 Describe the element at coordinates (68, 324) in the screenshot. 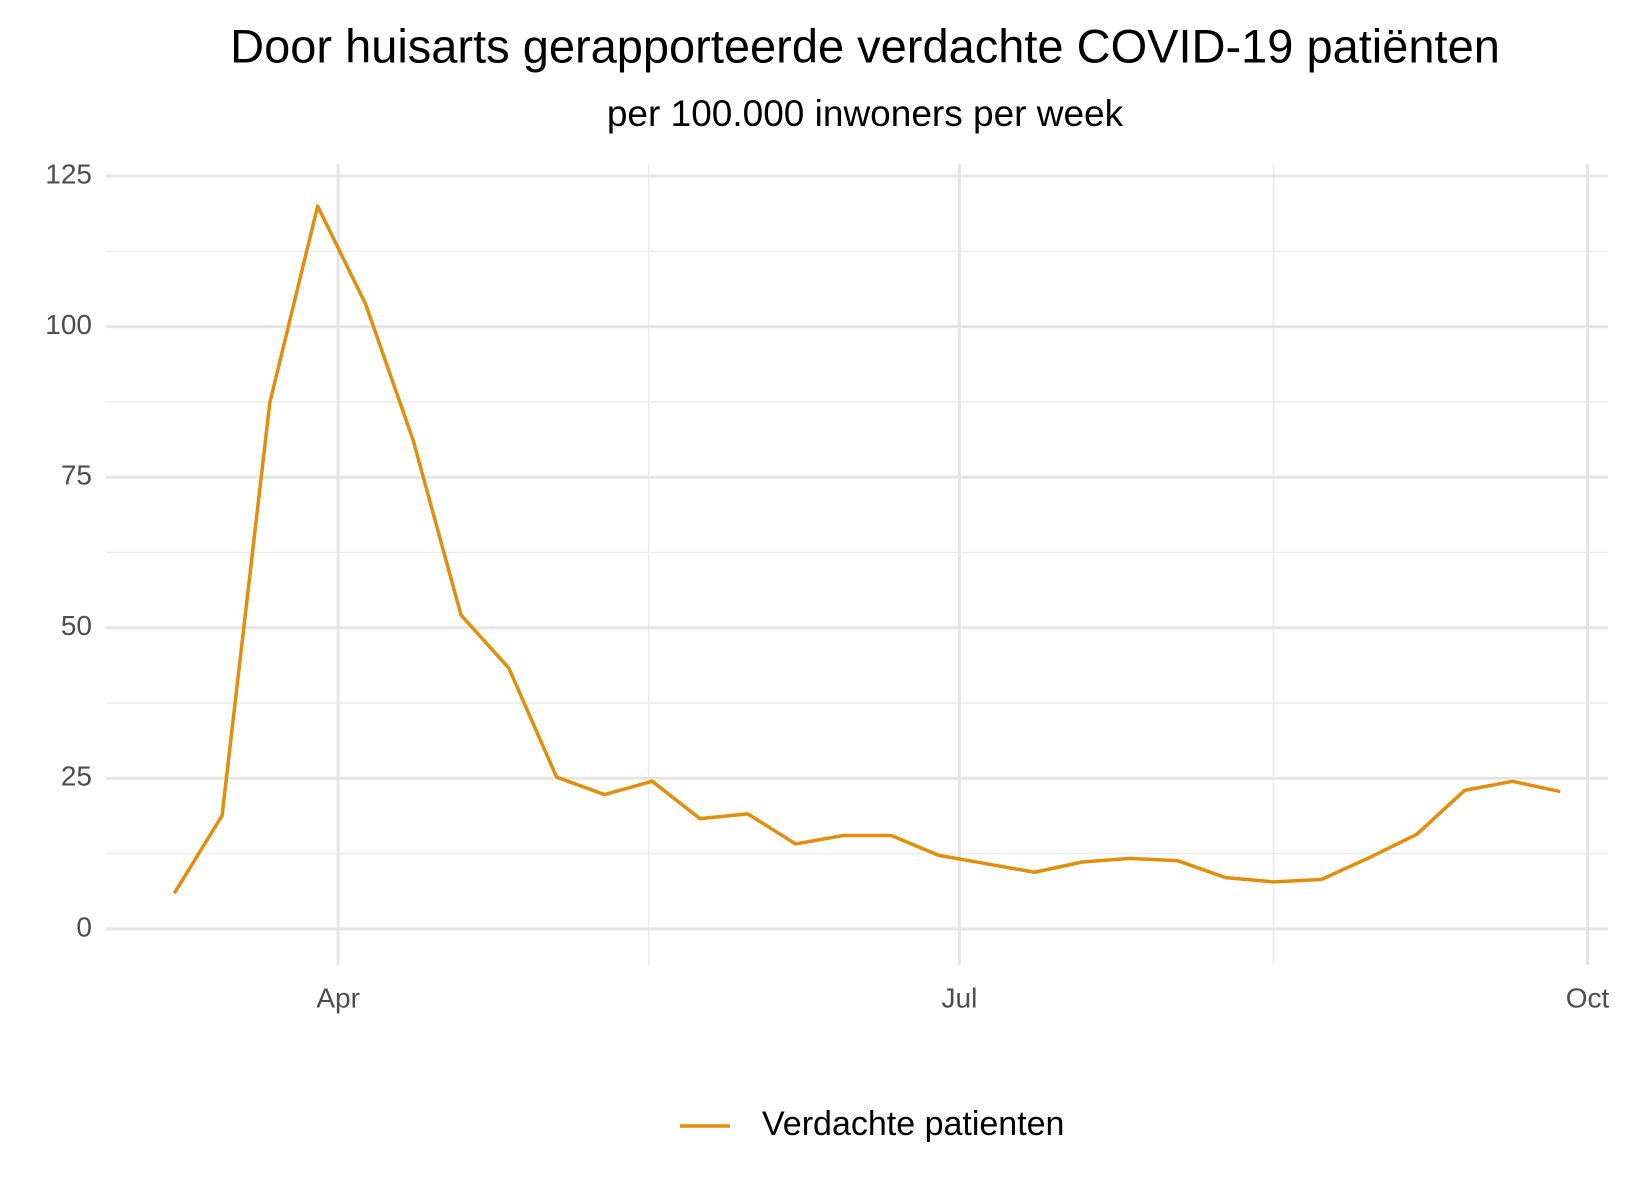

I see `y-tick-label: 100` at that location.